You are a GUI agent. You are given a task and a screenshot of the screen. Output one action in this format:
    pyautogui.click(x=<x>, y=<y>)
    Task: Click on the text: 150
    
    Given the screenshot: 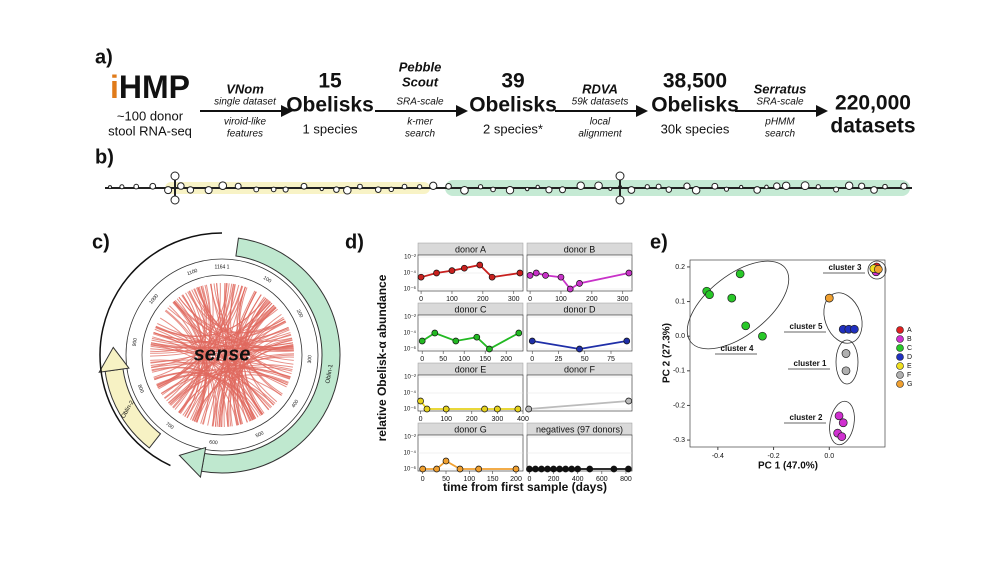 What is the action you would take?
    pyautogui.click(x=493, y=479)
    